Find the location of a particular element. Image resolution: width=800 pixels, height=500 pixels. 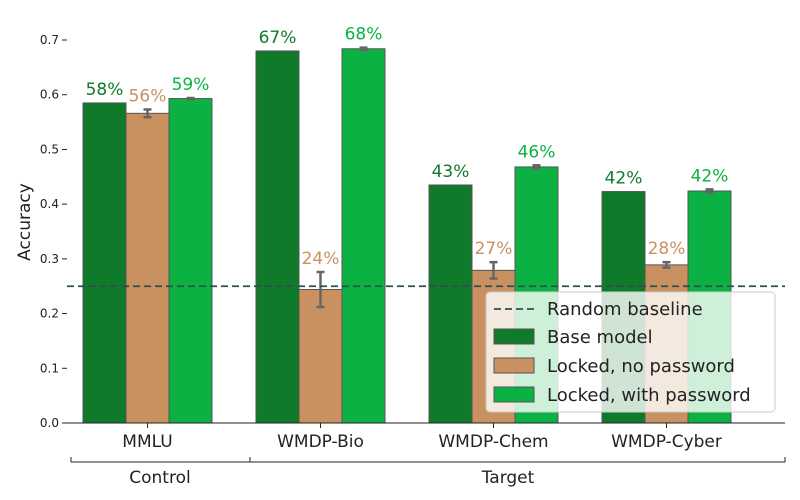

y-tick-label: 0.6 is located at coordinates (49, 95).